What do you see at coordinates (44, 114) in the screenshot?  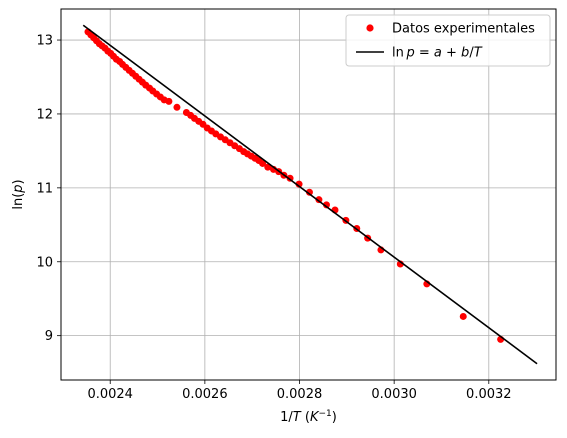 I see `y-tick-label: 12` at bounding box center [44, 114].